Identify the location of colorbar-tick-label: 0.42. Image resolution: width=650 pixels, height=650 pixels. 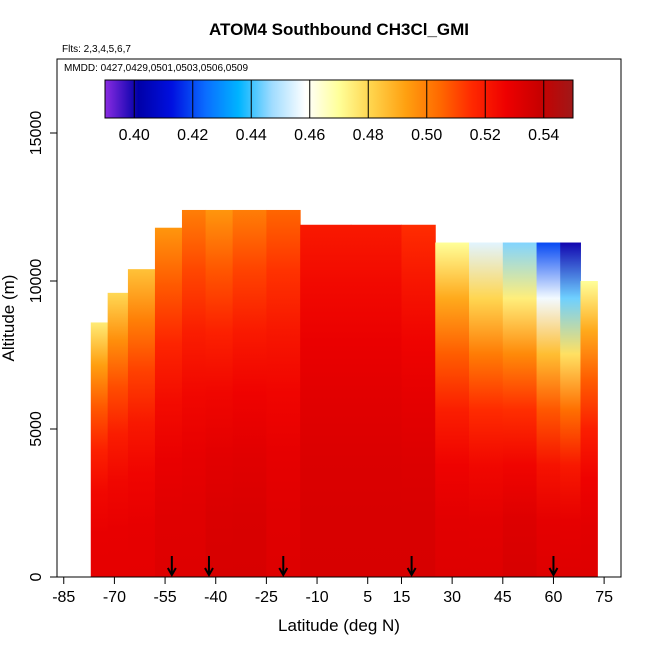
(192, 135).